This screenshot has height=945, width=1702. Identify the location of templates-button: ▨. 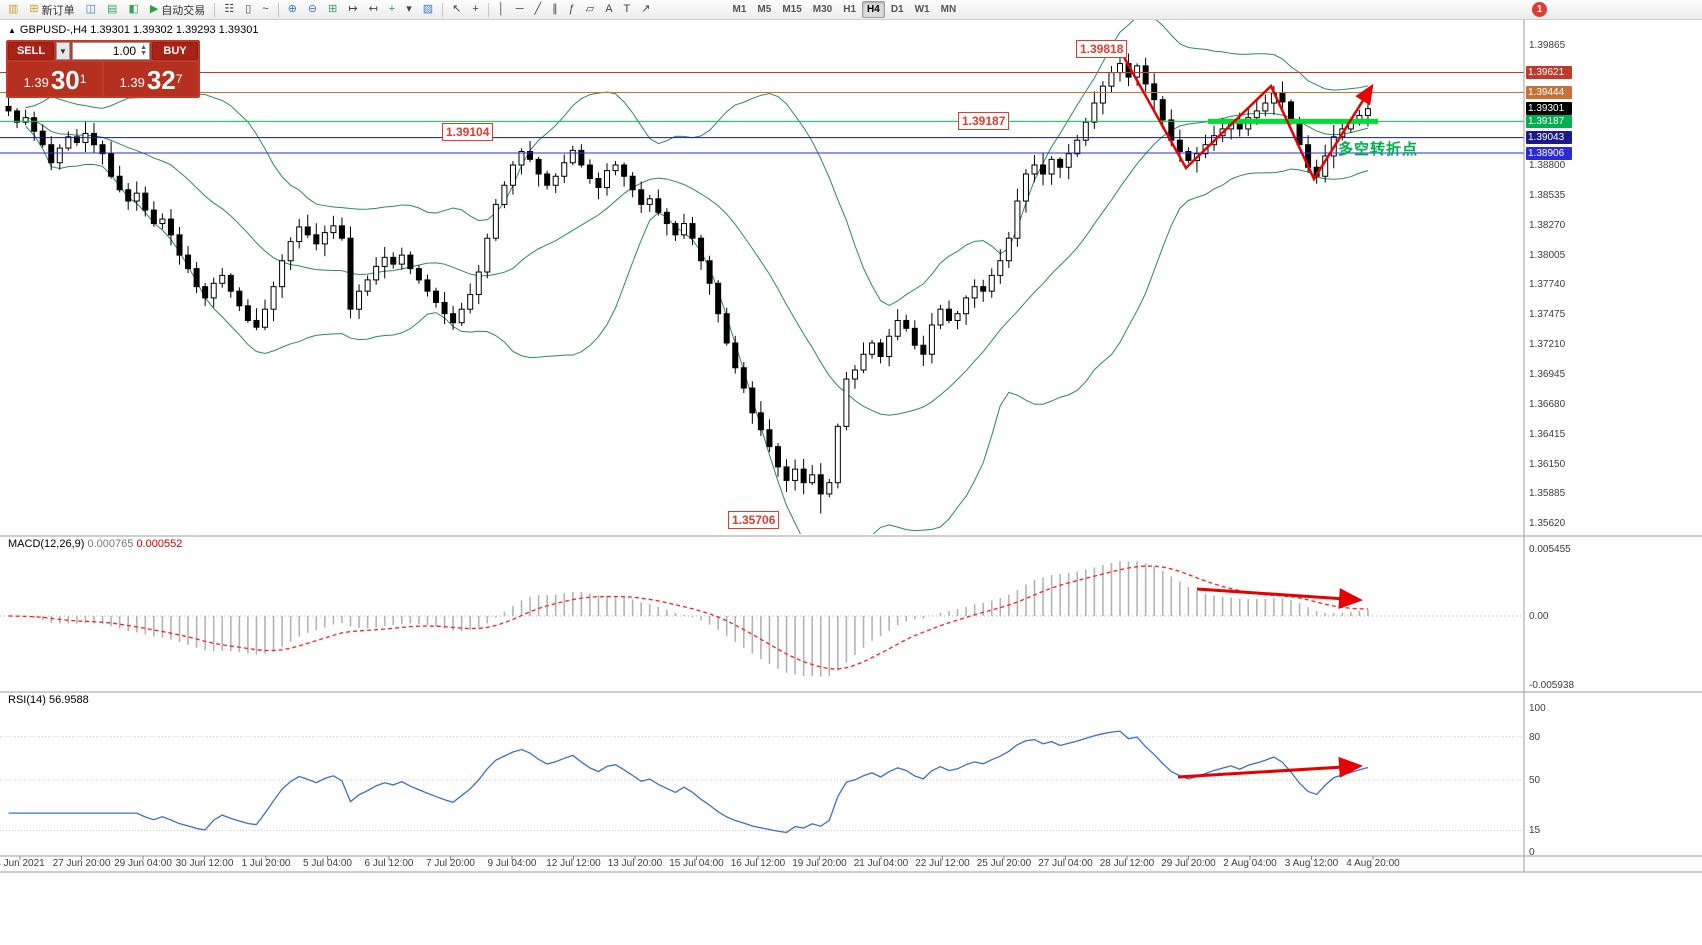
(428, 9).